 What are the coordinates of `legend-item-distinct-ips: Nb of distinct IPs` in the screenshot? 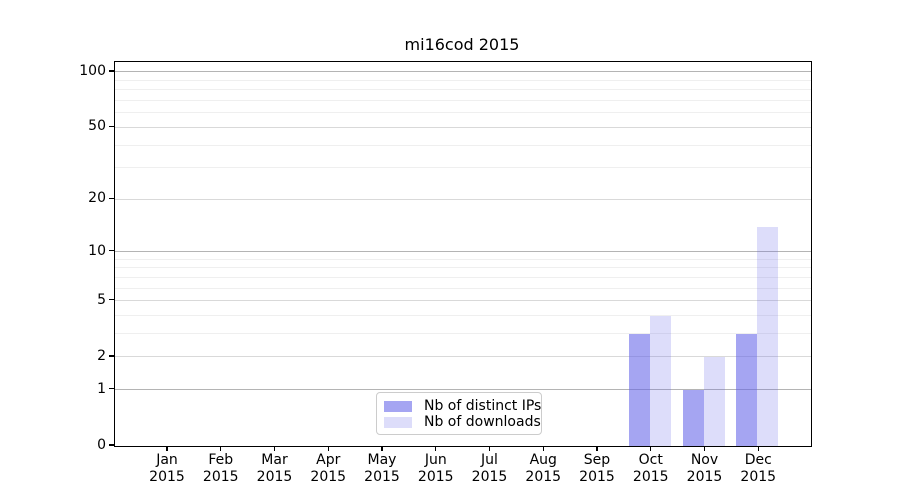 It's located at (462, 406).